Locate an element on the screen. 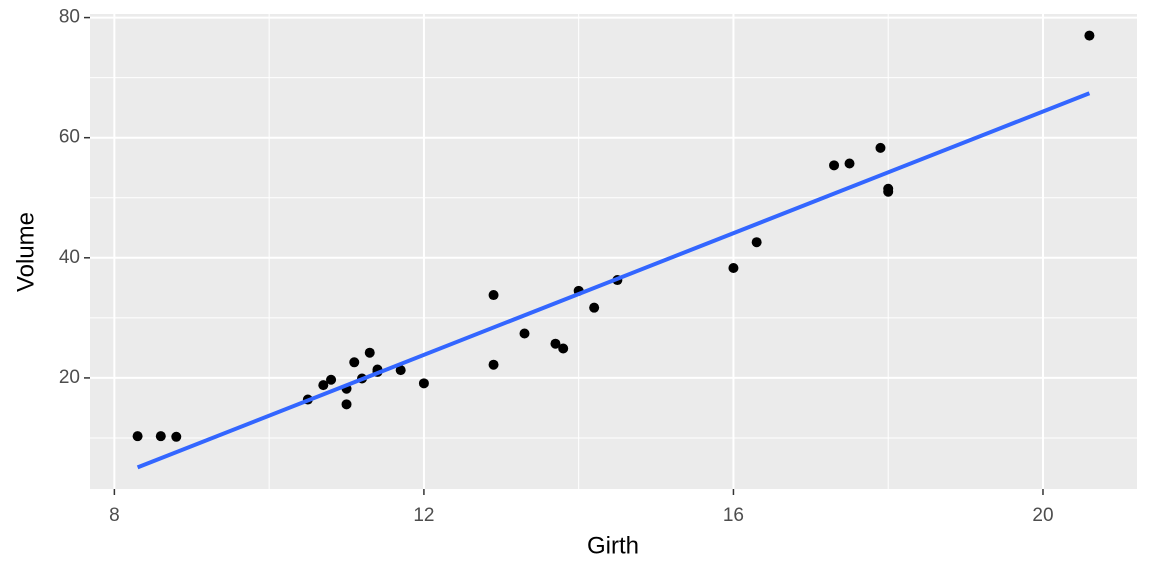  x-tick-label: 12 is located at coordinates (423, 515).